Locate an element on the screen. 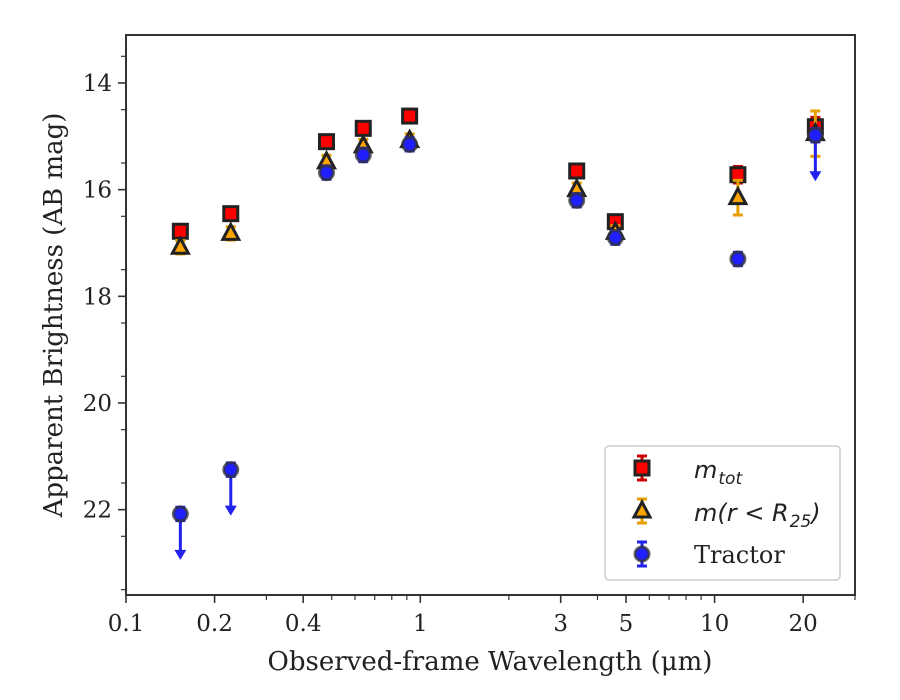  x-tick-label: 0.2 is located at coordinates (214, 624).